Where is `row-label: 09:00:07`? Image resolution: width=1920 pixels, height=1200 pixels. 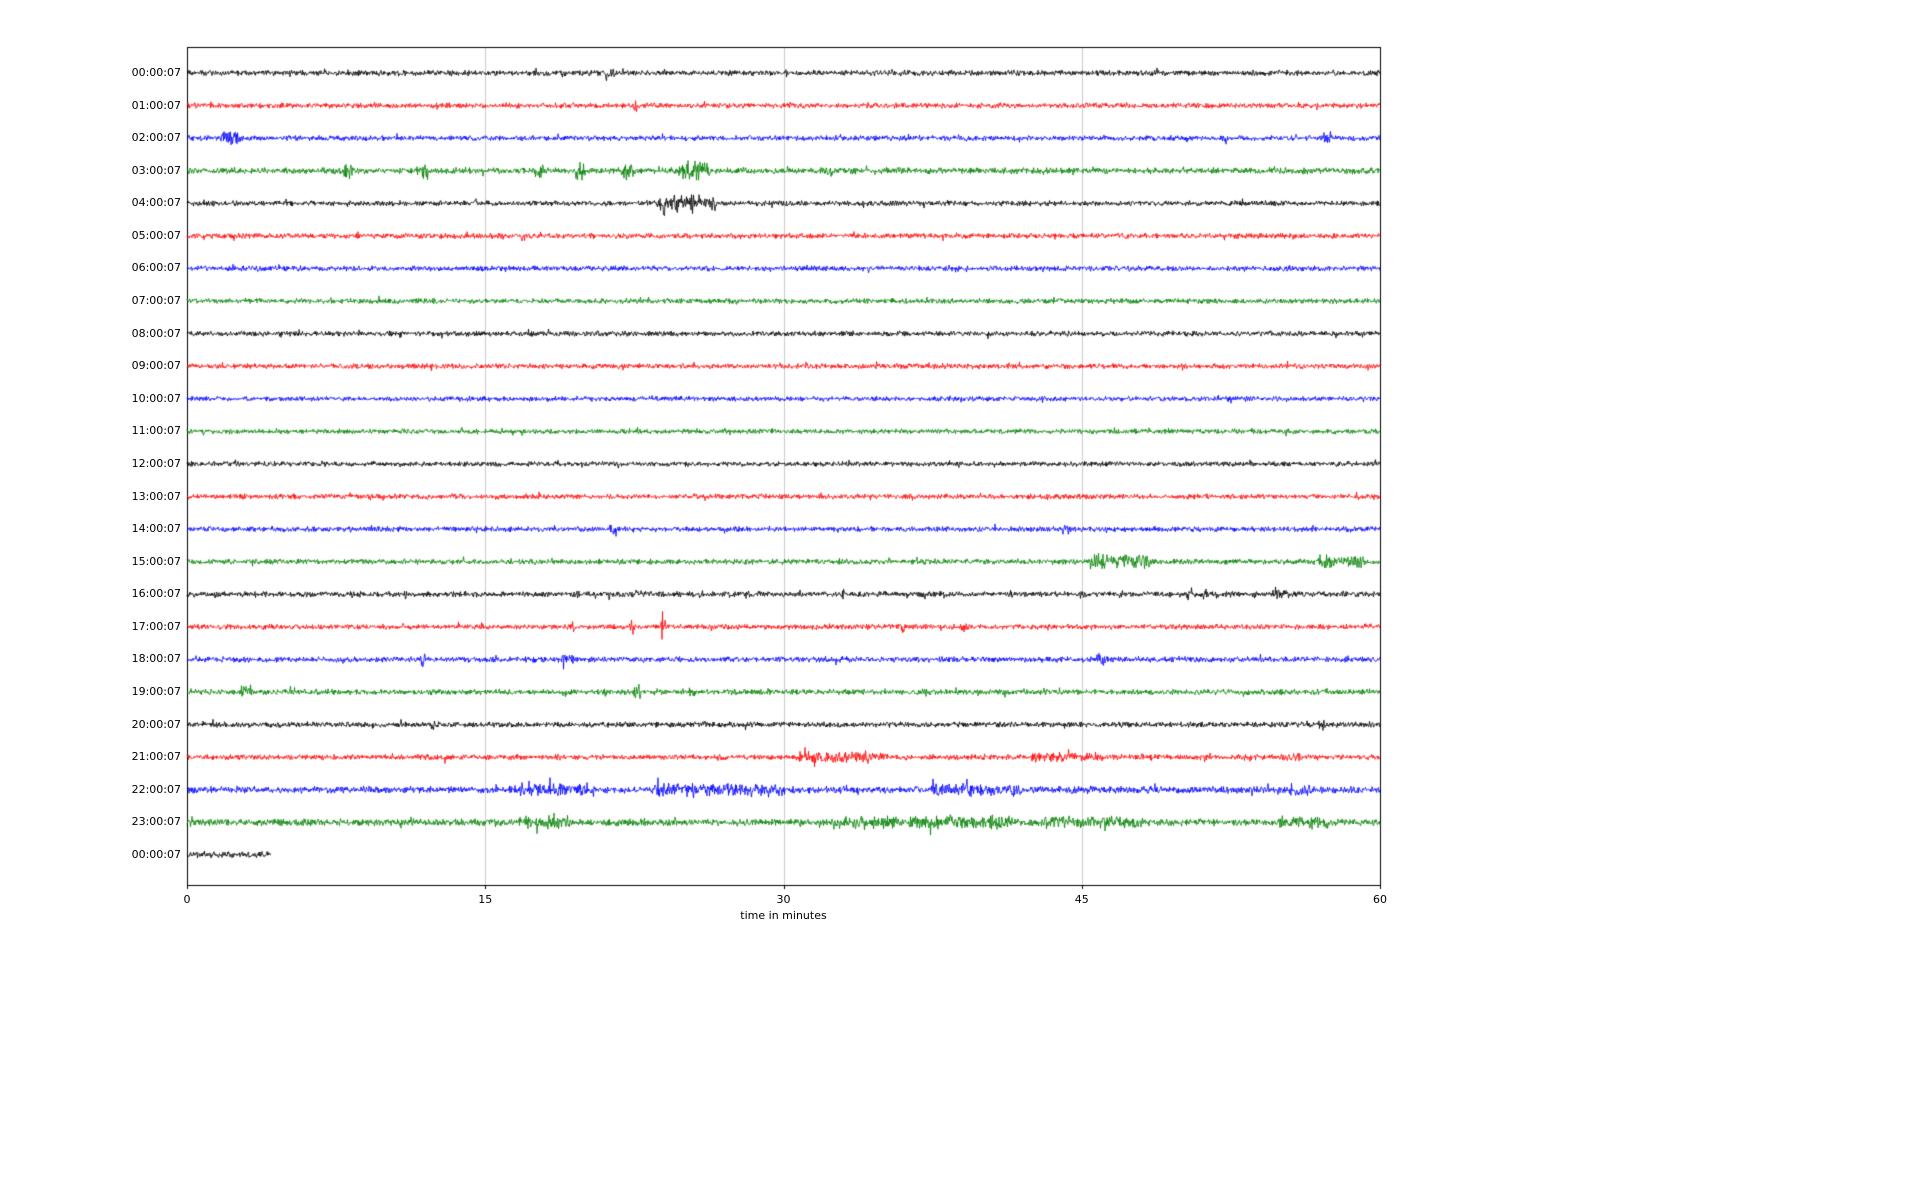 row-label: 09:00:07 is located at coordinates (156, 366).